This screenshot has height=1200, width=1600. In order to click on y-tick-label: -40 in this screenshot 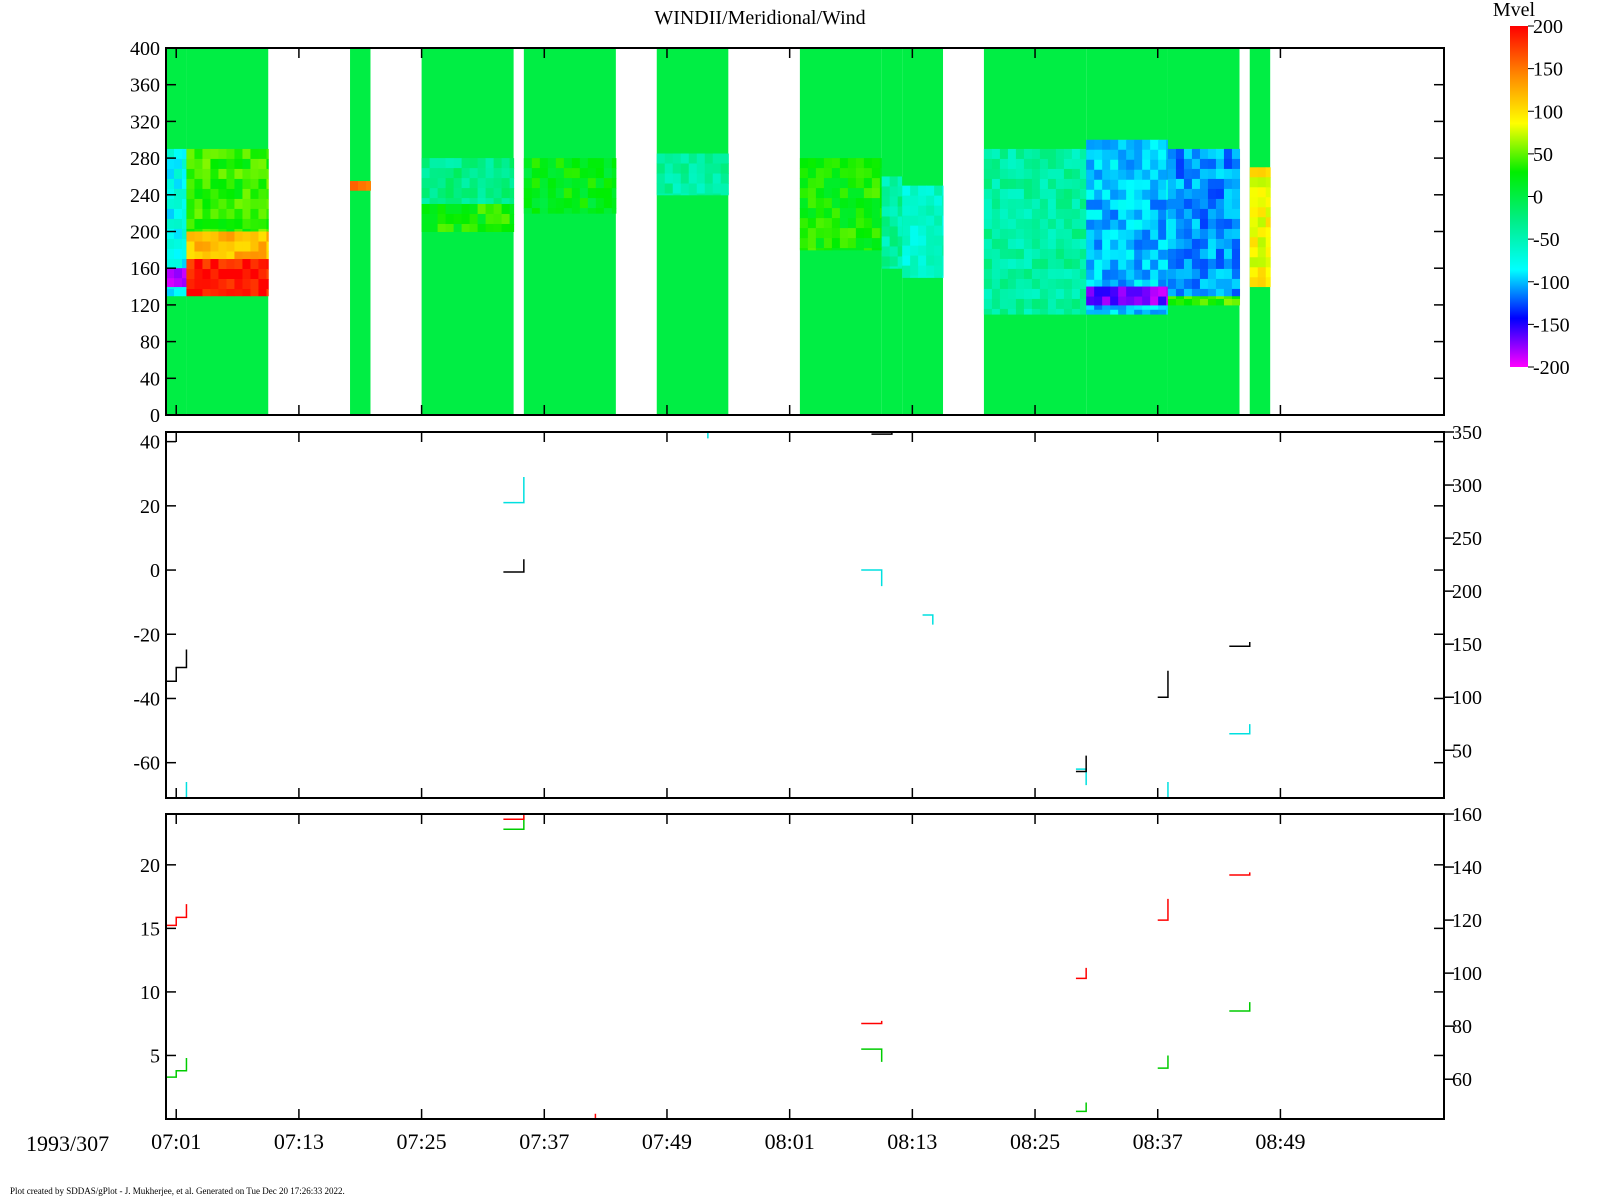, I will do `click(146, 699)`.